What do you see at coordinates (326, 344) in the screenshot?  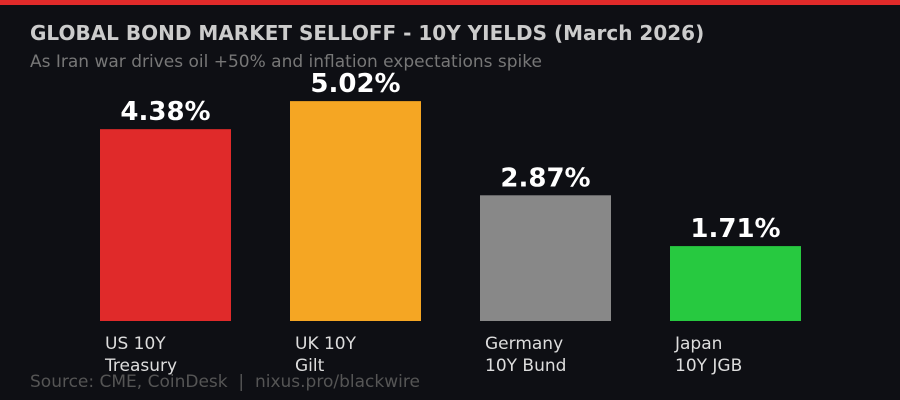 I see `x-tick-label: UK 10Y` at bounding box center [326, 344].